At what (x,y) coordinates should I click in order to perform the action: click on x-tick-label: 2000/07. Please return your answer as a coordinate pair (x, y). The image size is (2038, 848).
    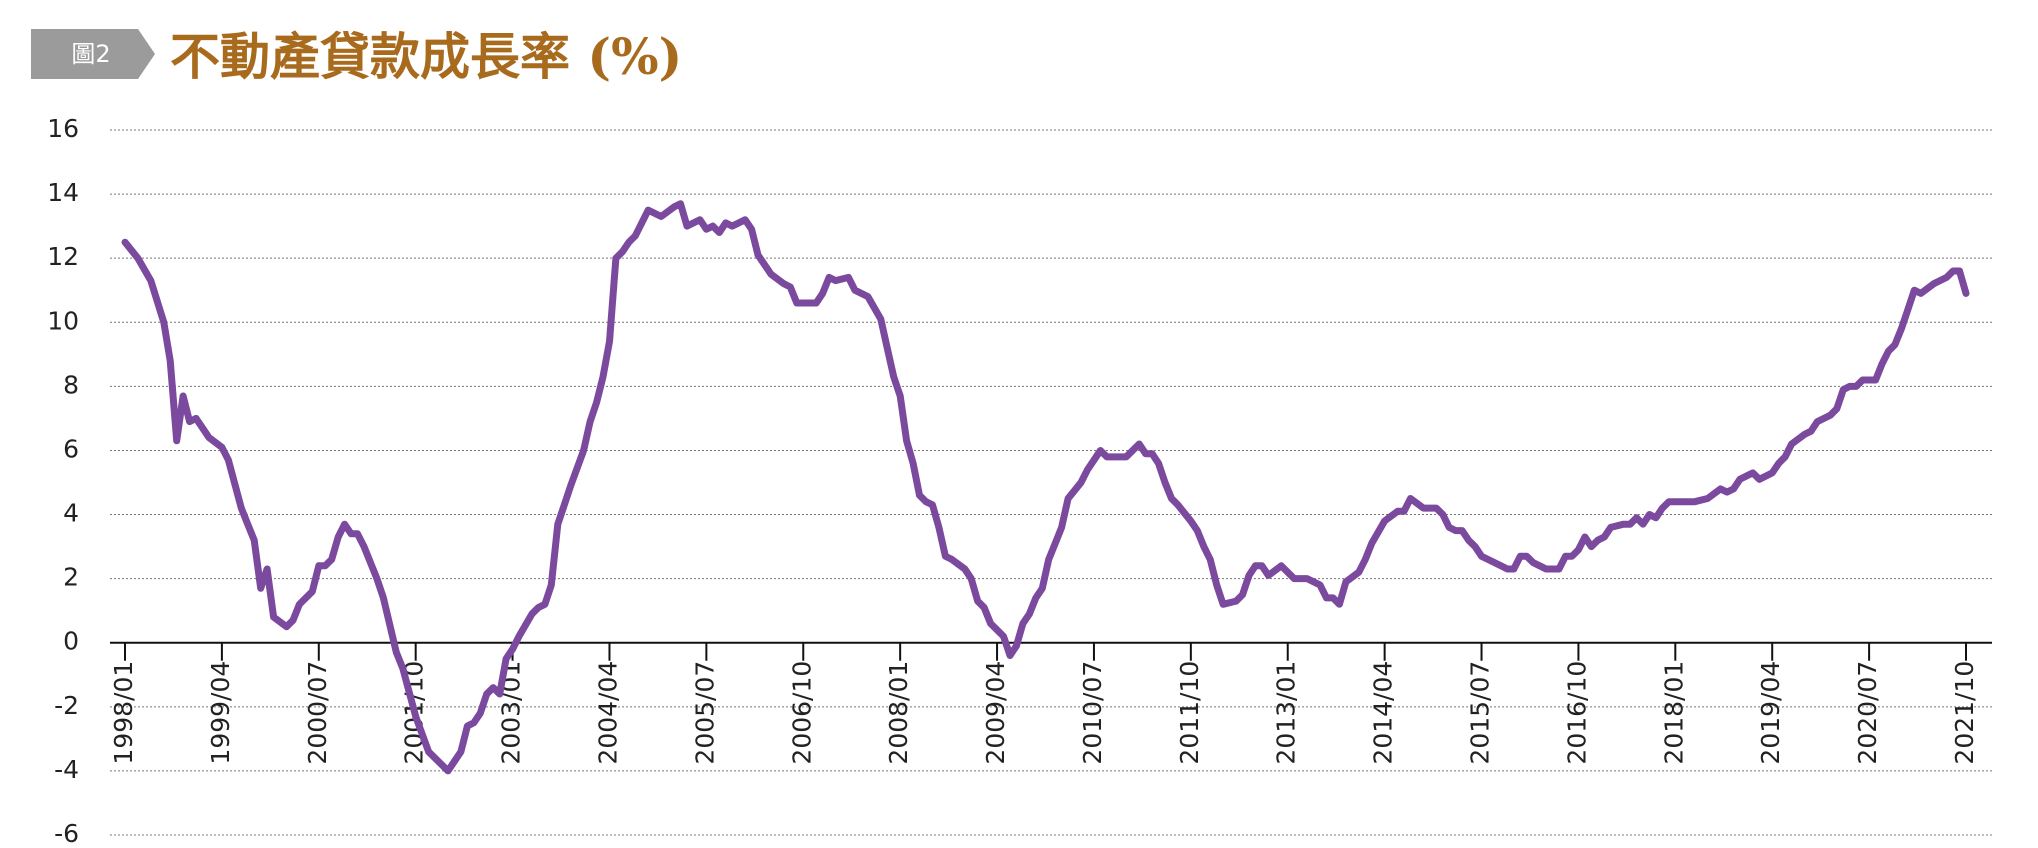
    Looking at the image, I should click on (317, 713).